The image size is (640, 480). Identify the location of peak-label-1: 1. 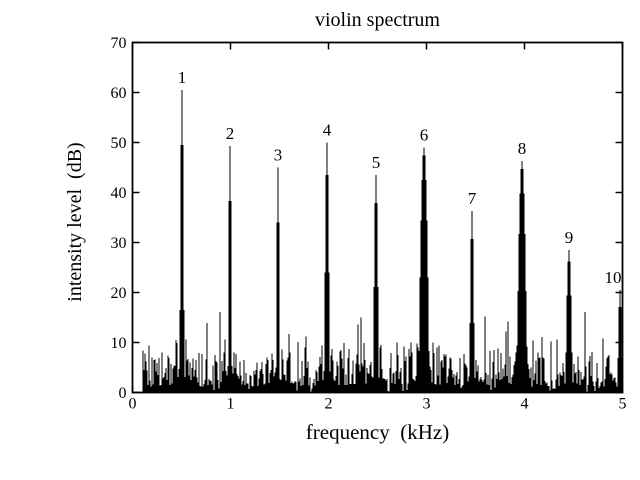
(182, 77).